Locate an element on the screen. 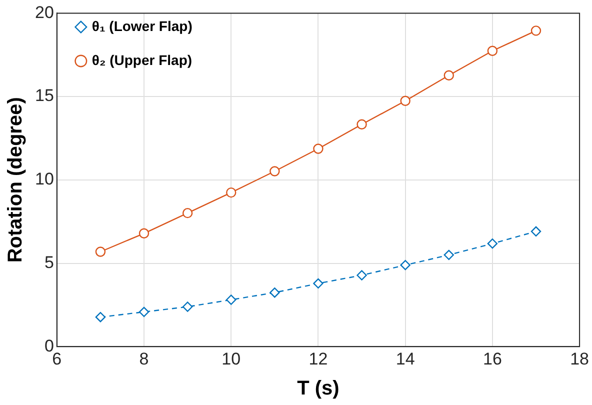 The height and width of the screenshot is (405, 592). x-tick-label: 16 is located at coordinates (492, 358).